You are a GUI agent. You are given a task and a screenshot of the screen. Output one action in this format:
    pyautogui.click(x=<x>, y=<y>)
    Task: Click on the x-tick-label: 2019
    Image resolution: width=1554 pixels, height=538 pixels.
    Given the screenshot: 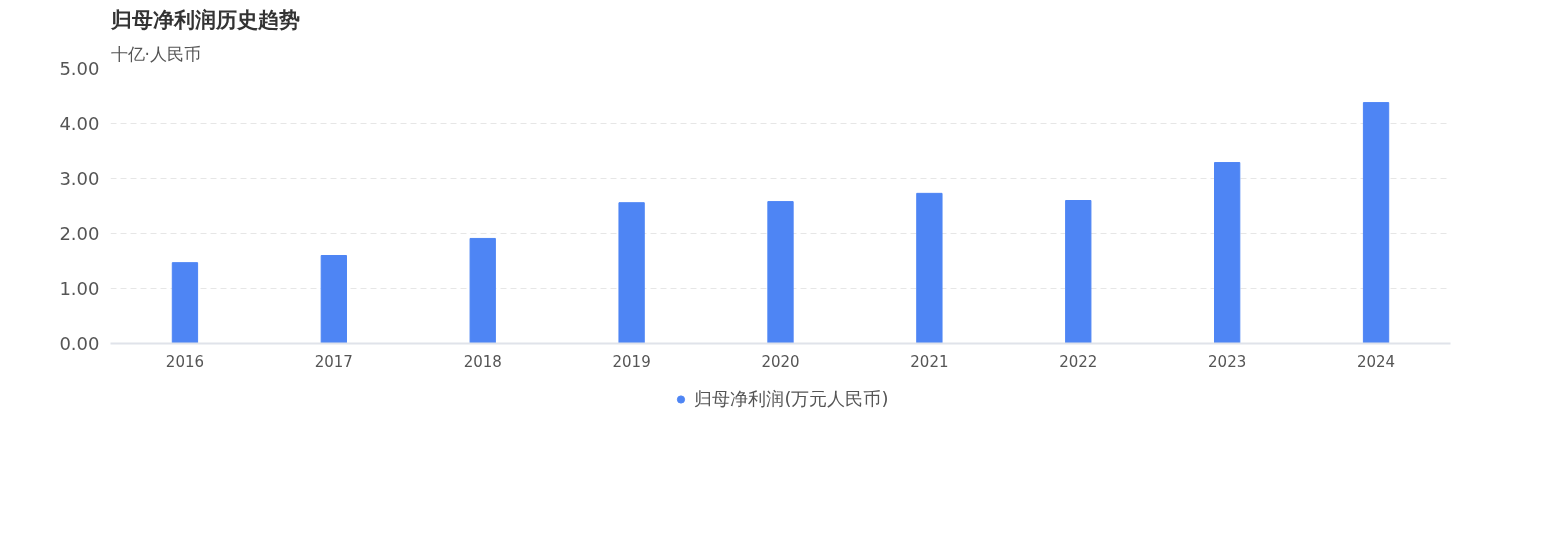 What is the action you would take?
    pyautogui.click(x=631, y=361)
    